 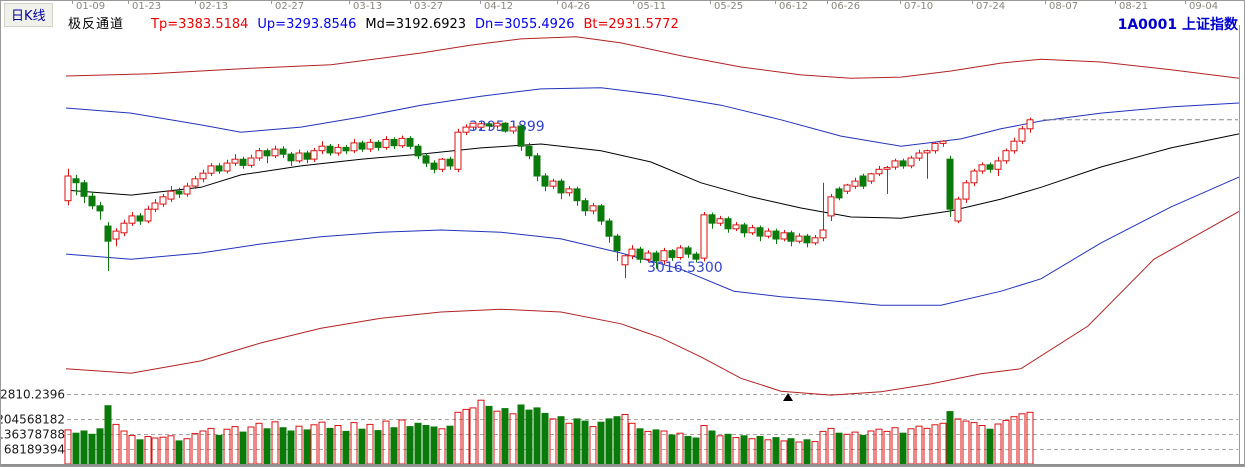 What do you see at coordinates (788, 397) in the screenshot?
I see `marker-triangle-icon` at bounding box center [788, 397].